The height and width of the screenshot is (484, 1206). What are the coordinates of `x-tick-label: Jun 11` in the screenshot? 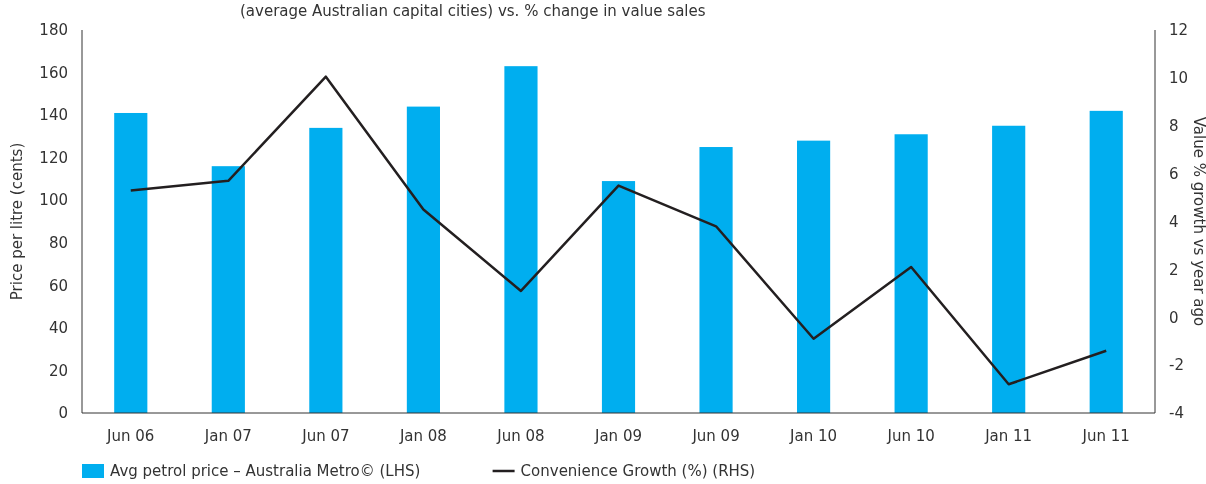 It's located at (1105, 436).